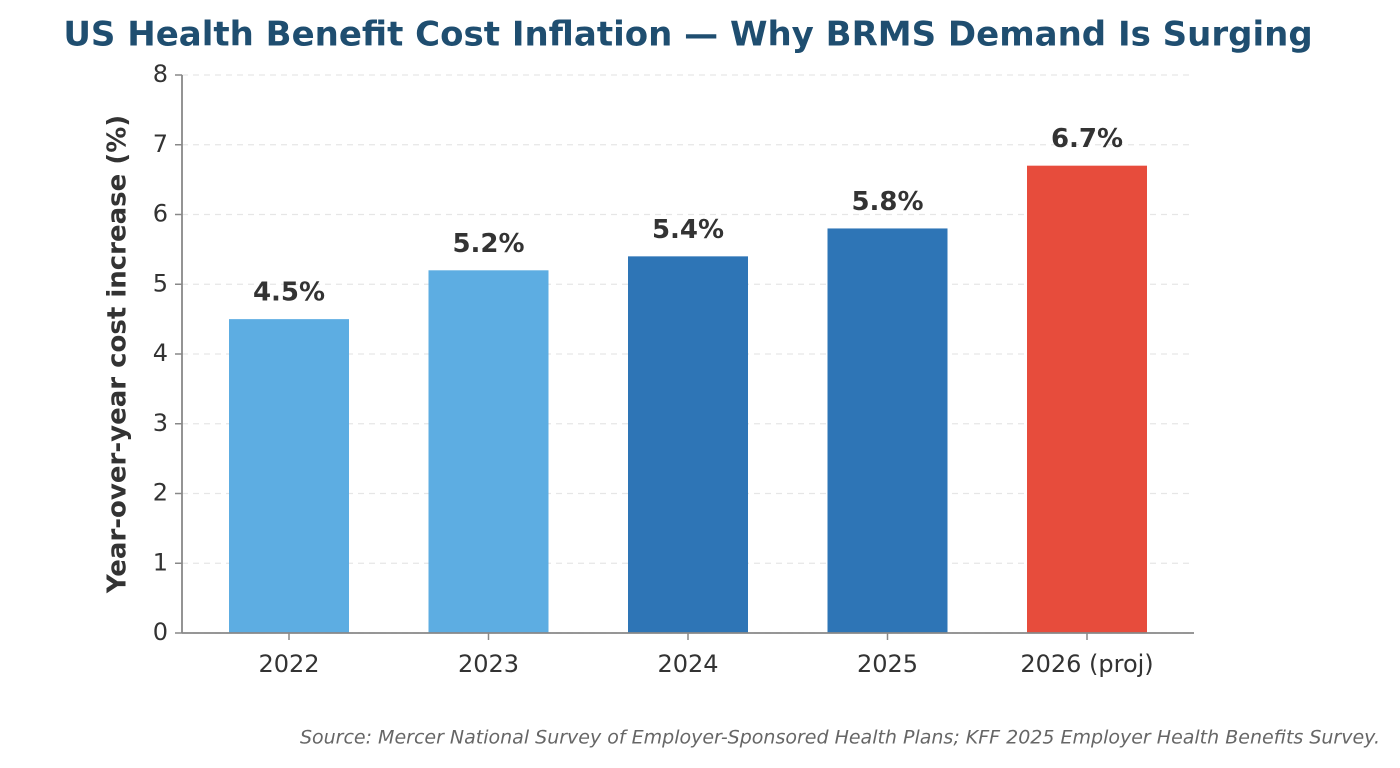  I want to click on y-tick-label: 4, so click(160, 353).